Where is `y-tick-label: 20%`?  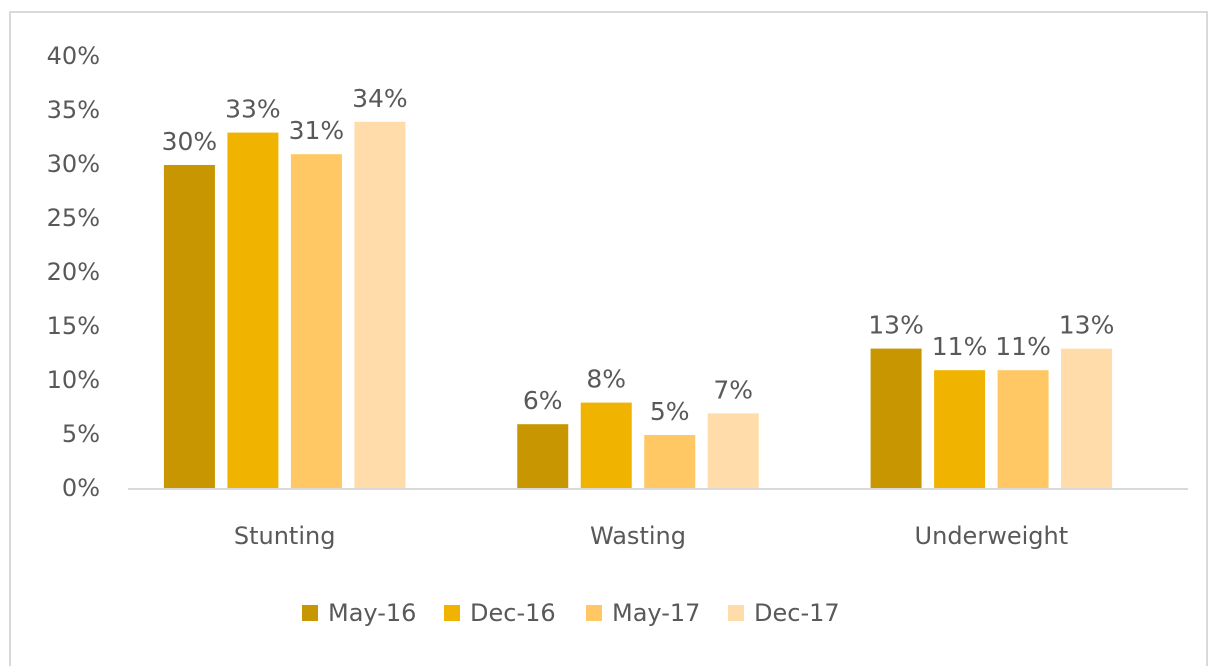 y-tick-label: 20% is located at coordinates (73, 272).